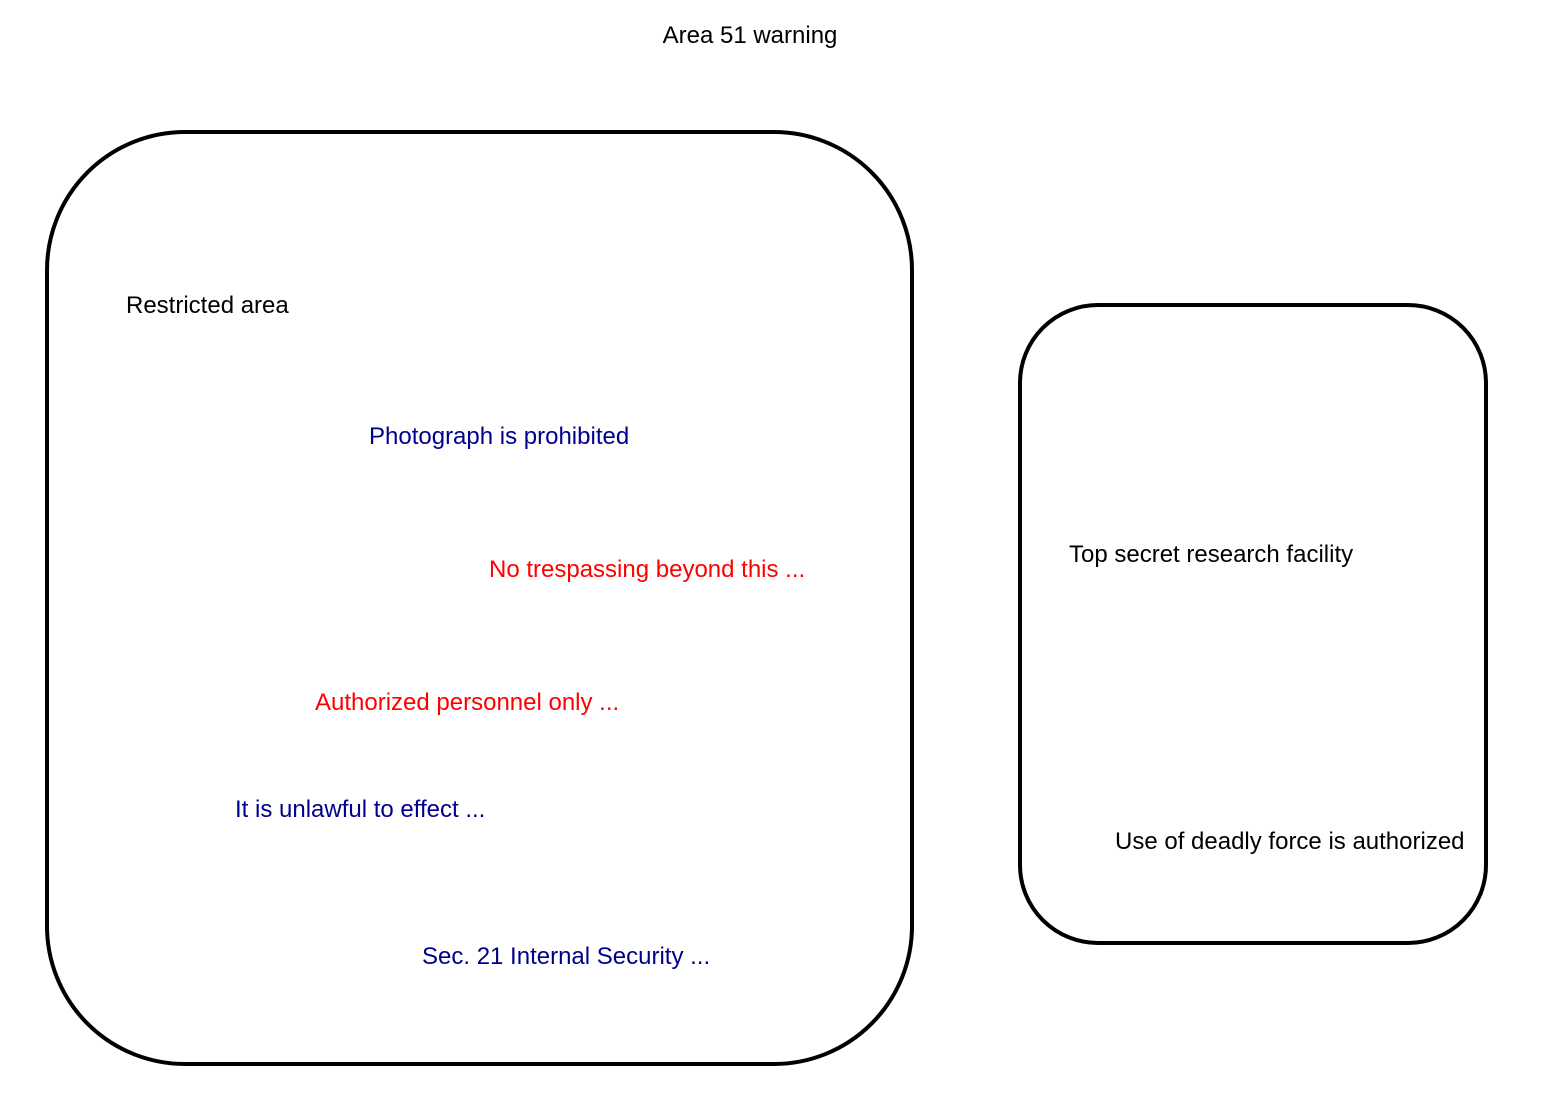 The width and height of the screenshot is (1550, 1101). What do you see at coordinates (207, 305) in the screenshot?
I see `restricted-area-label: Restricted area` at bounding box center [207, 305].